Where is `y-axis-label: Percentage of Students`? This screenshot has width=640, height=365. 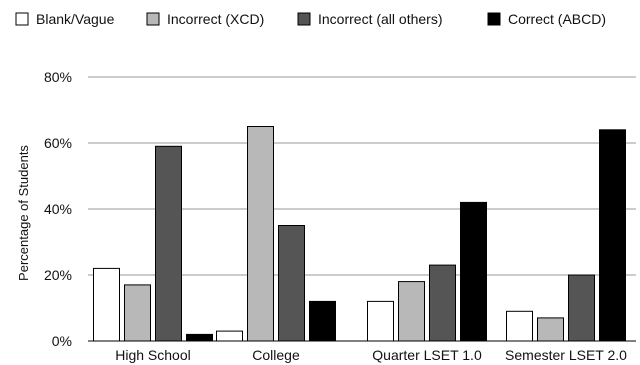 y-axis-label: Percentage of Students is located at coordinates (23, 213).